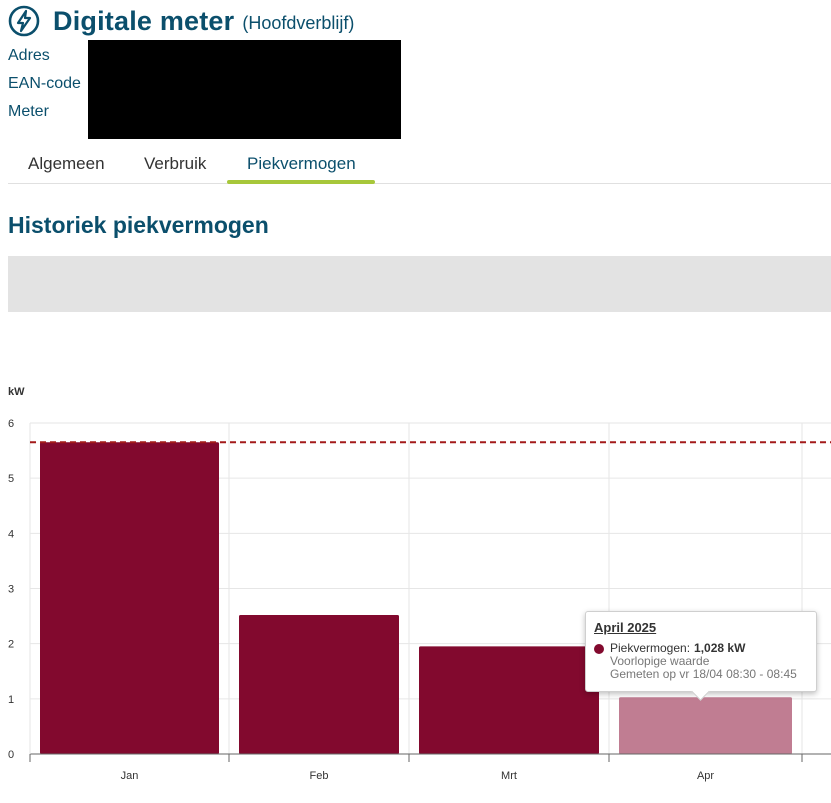 The height and width of the screenshot is (803, 831). Describe the element at coordinates (301, 163) in the screenshot. I see `tab-piekvermogen: Piekvermogen` at that location.